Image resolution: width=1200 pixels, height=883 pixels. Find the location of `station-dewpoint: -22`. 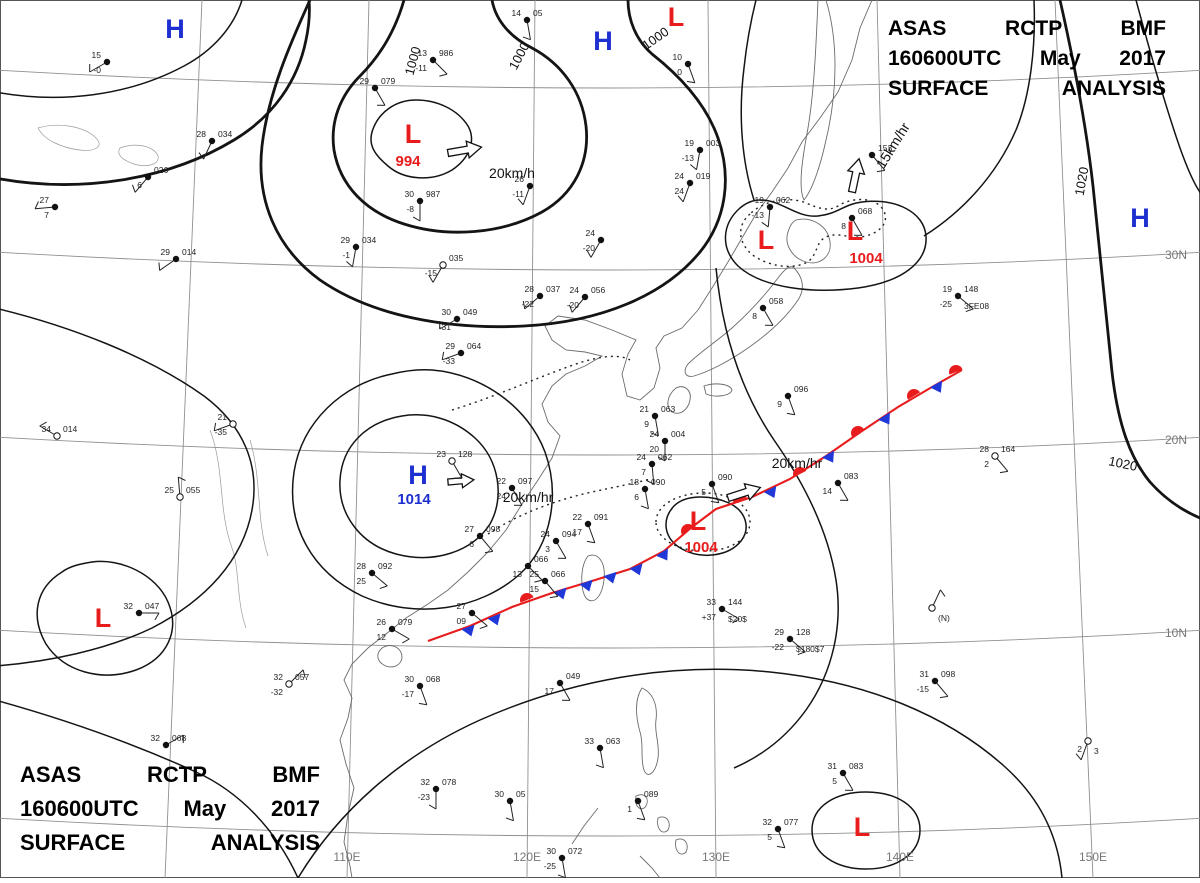

station-dewpoint: -22 is located at coordinates (778, 647).